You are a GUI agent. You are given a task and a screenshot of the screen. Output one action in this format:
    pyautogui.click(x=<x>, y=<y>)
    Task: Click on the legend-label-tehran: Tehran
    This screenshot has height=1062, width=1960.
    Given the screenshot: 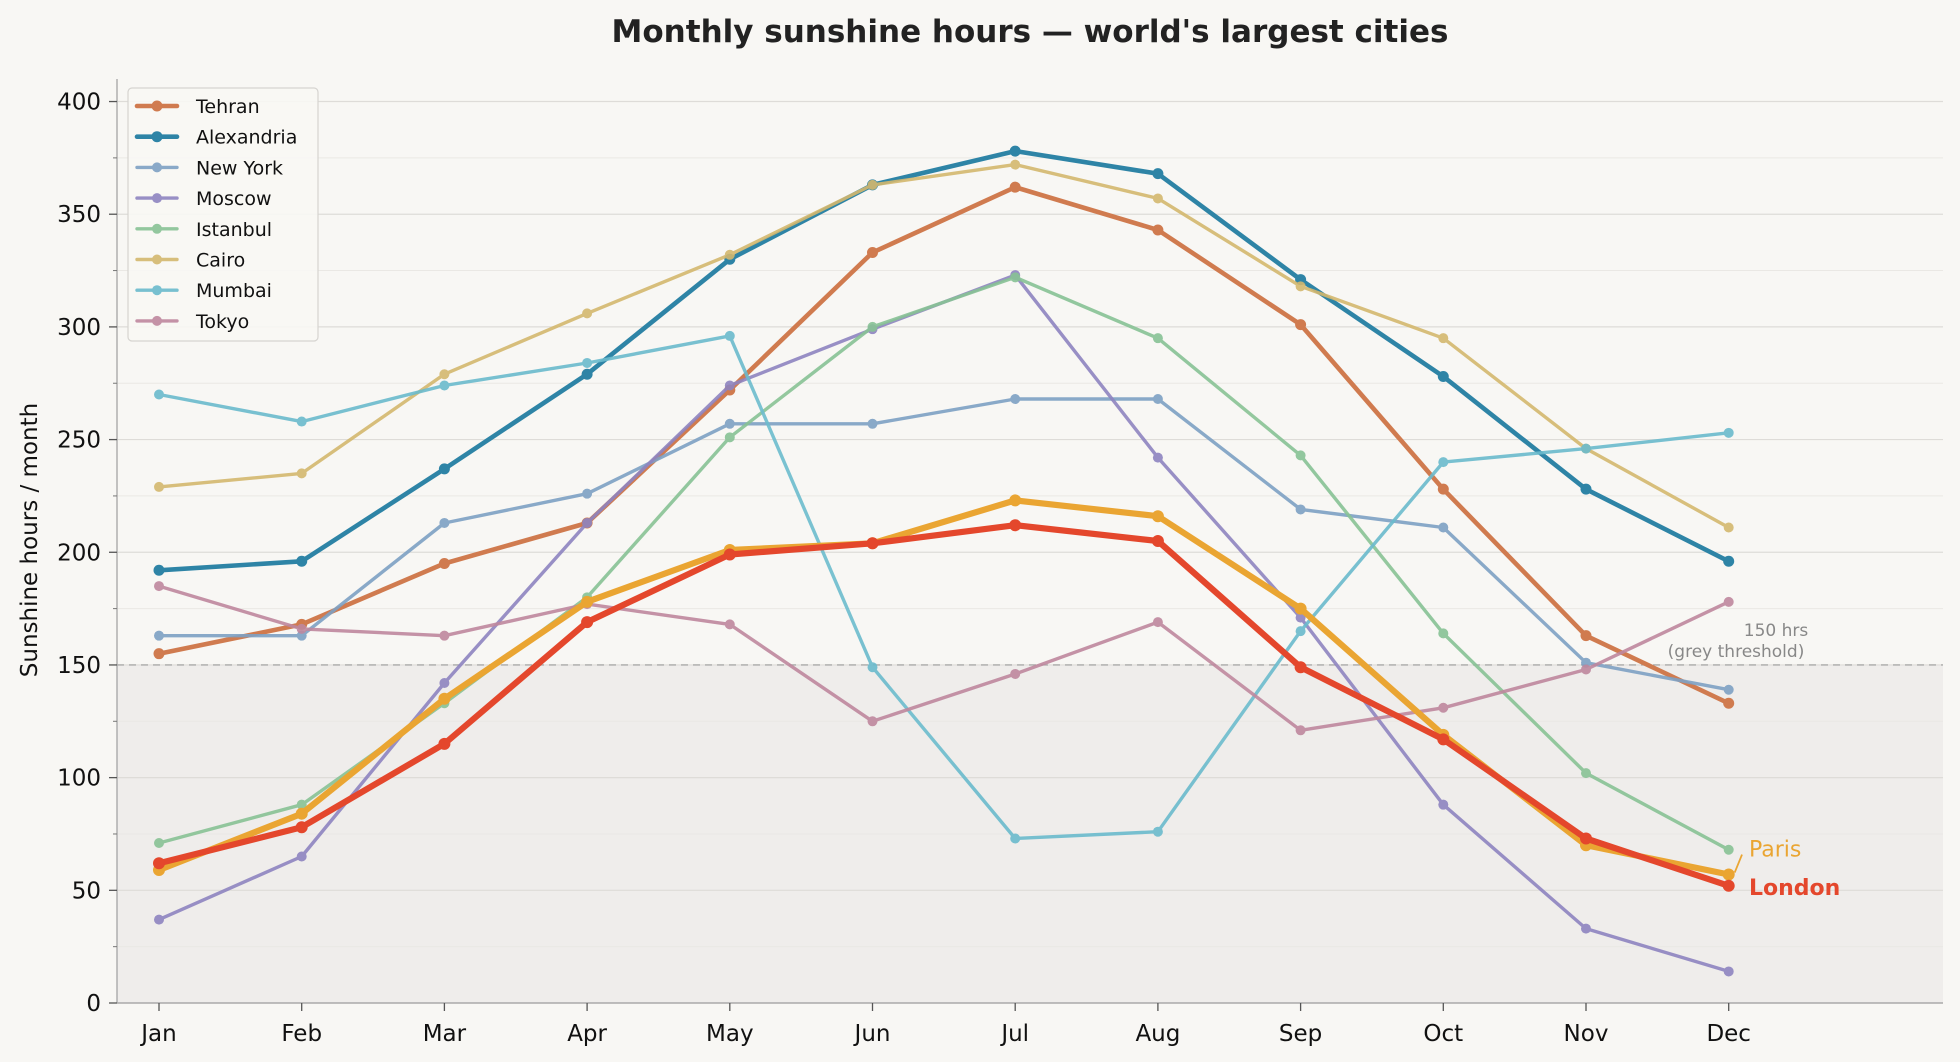 What is the action you would take?
    pyautogui.click(x=227, y=107)
    